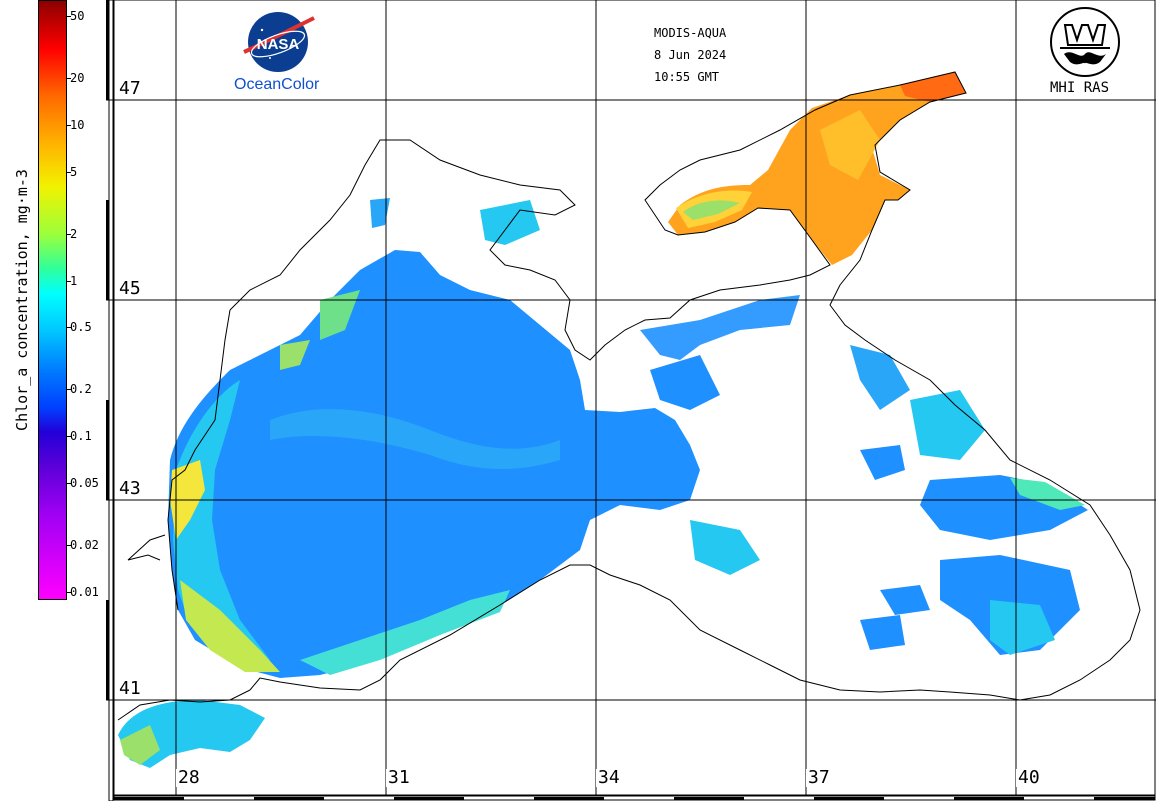 The image size is (1156, 801). What do you see at coordinates (81, 436) in the screenshot?
I see `colorbar-label: 0.1` at bounding box center [81, 436].